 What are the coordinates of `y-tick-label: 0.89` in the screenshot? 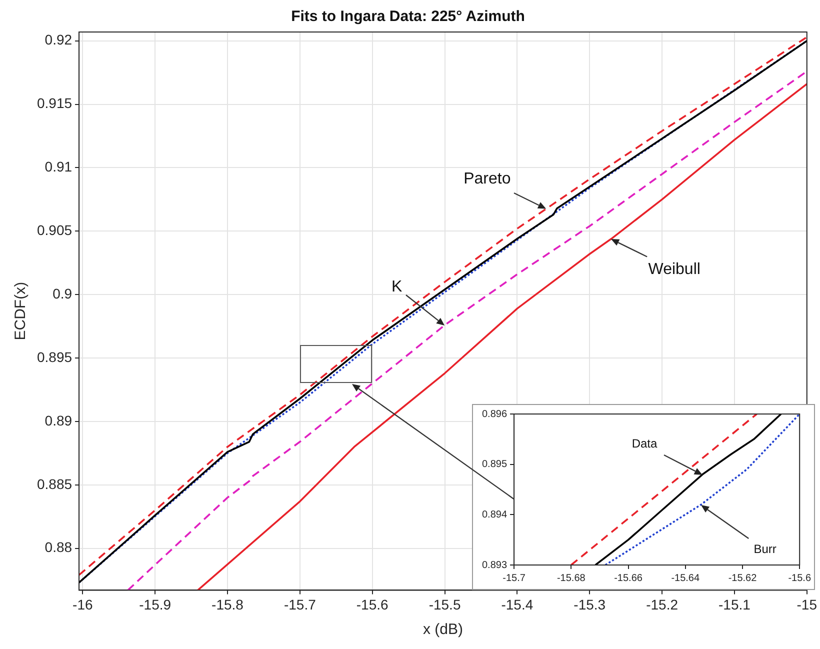 It's located at (58, 420).